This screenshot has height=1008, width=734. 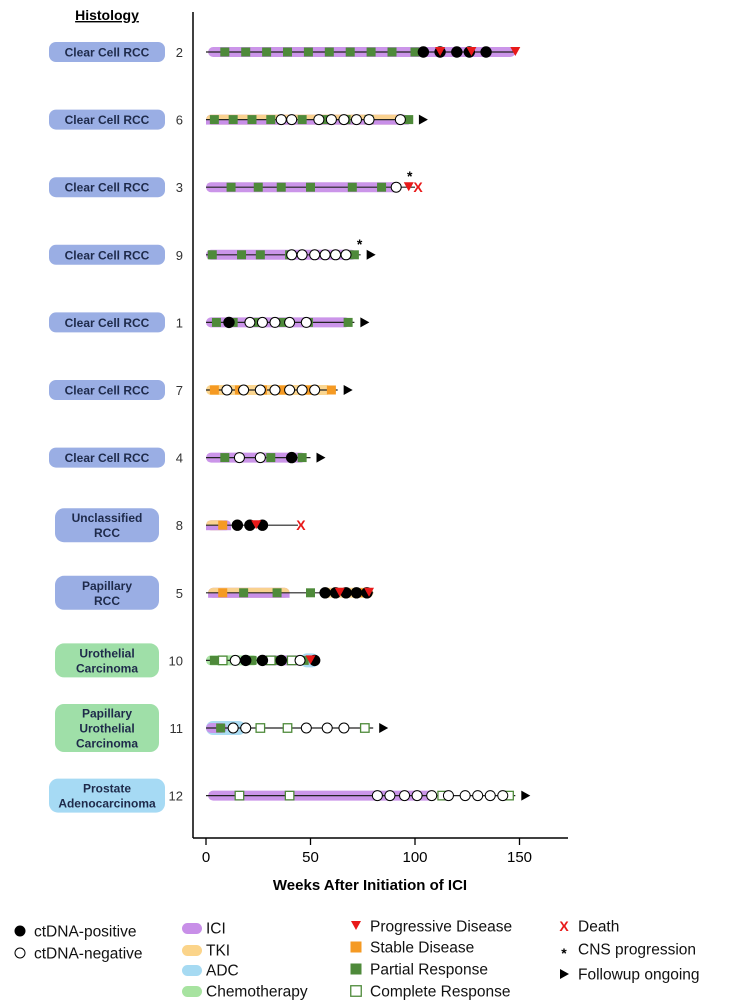 What do you see at coordinates (75, 932) in the screenshot?
I see `legend-item-ctdna-pos: ctDNA-positive` at bounding box center [75, 932].